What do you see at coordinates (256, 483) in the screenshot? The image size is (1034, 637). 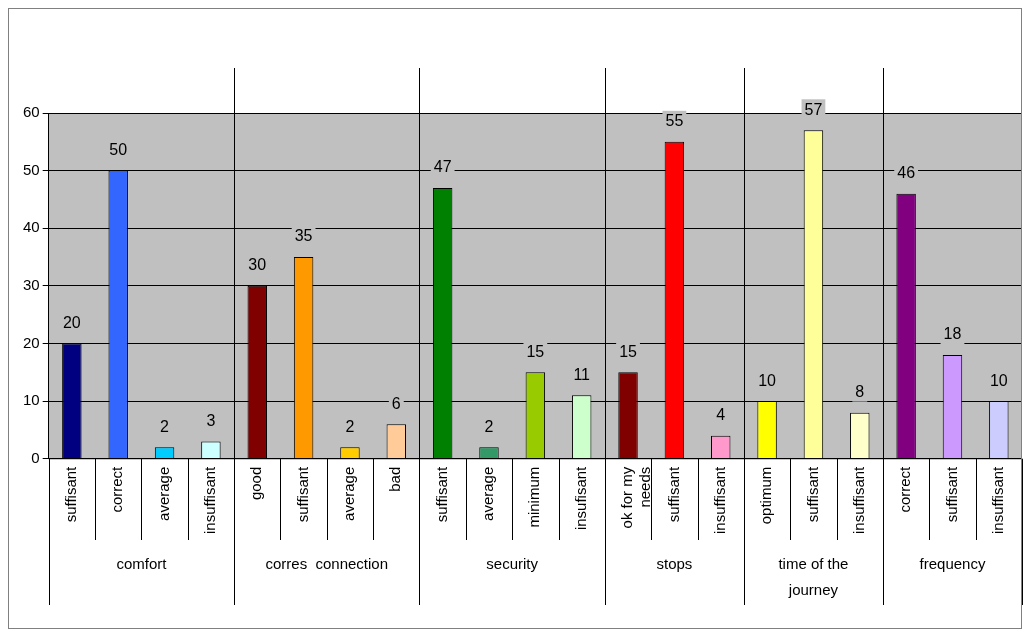 I see `x-tick-label: good` at bounding box center [256, 483].